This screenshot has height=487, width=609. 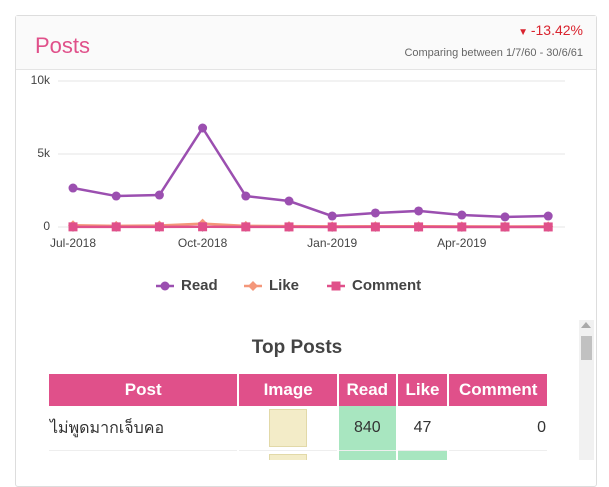 I want to click on column-header: Image, so click(x=288, y=390).